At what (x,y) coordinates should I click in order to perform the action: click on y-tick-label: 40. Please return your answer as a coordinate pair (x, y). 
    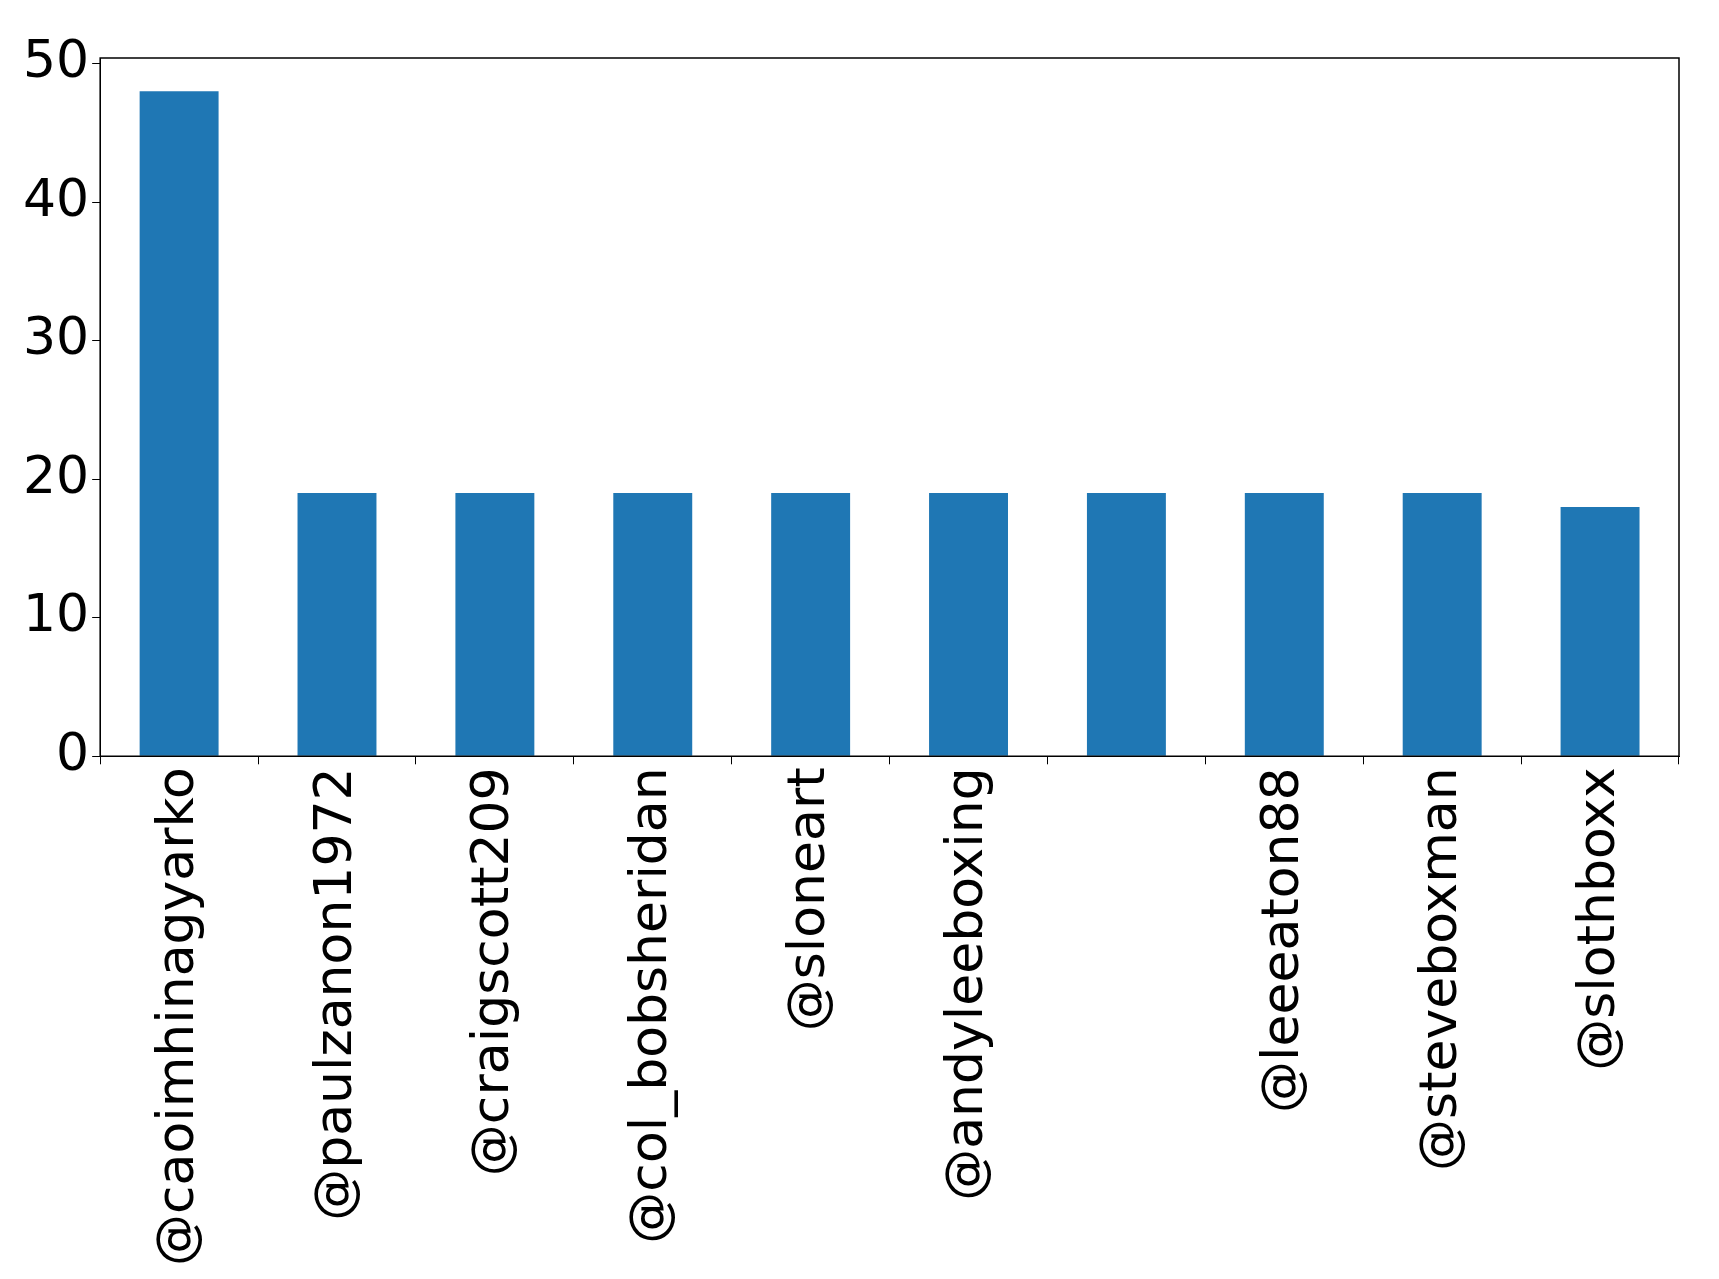
    Looking at the image, I should click on (56, 197).